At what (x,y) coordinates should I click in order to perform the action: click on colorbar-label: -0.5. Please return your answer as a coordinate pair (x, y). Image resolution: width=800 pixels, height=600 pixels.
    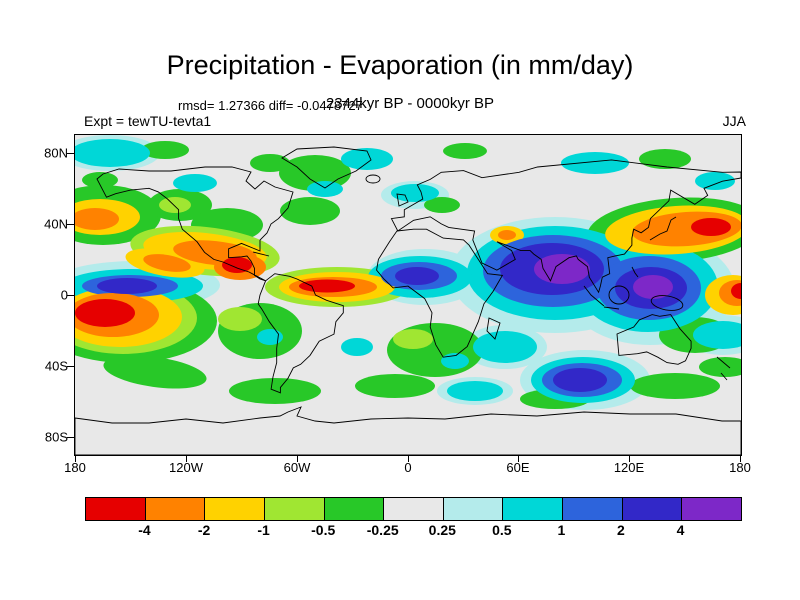
    Looking at the image, I should click on (323, 530).